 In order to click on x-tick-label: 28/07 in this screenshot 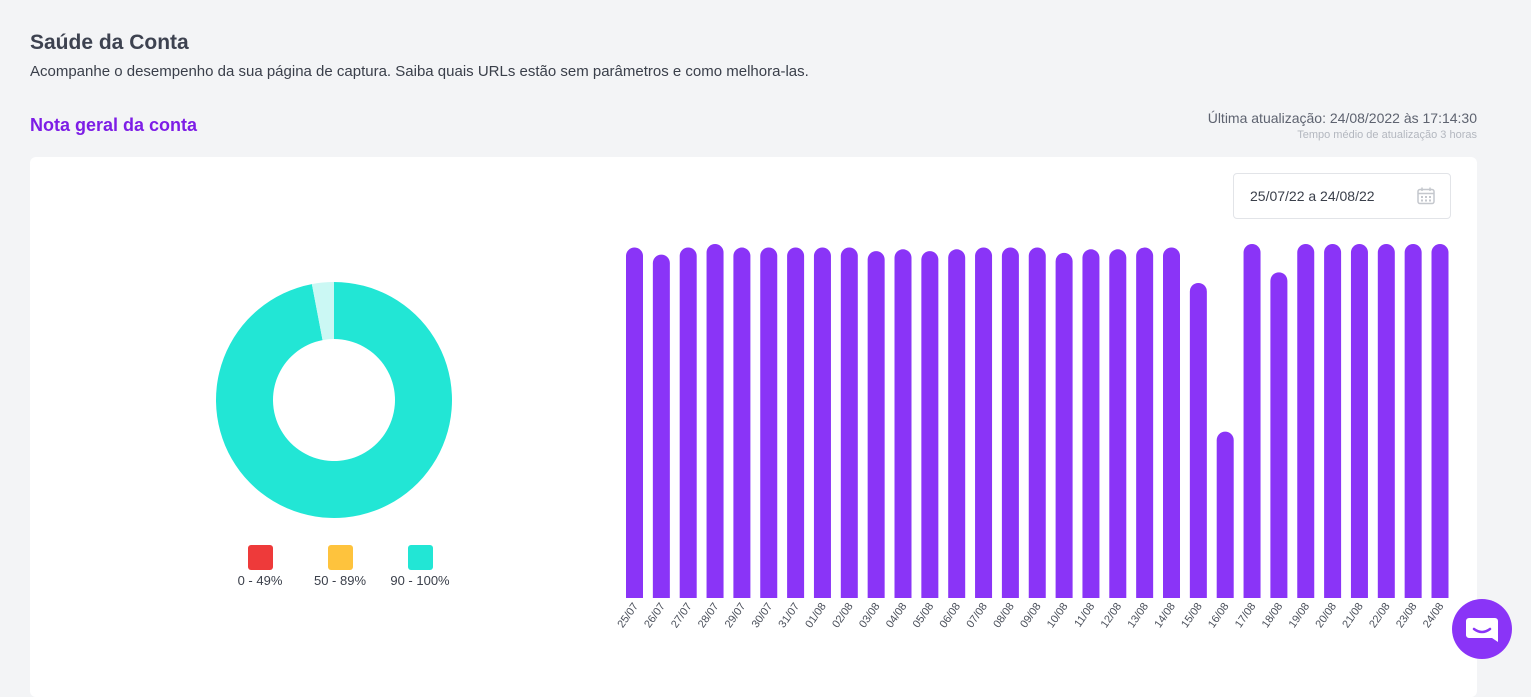, I will do `click(709, 615)`.